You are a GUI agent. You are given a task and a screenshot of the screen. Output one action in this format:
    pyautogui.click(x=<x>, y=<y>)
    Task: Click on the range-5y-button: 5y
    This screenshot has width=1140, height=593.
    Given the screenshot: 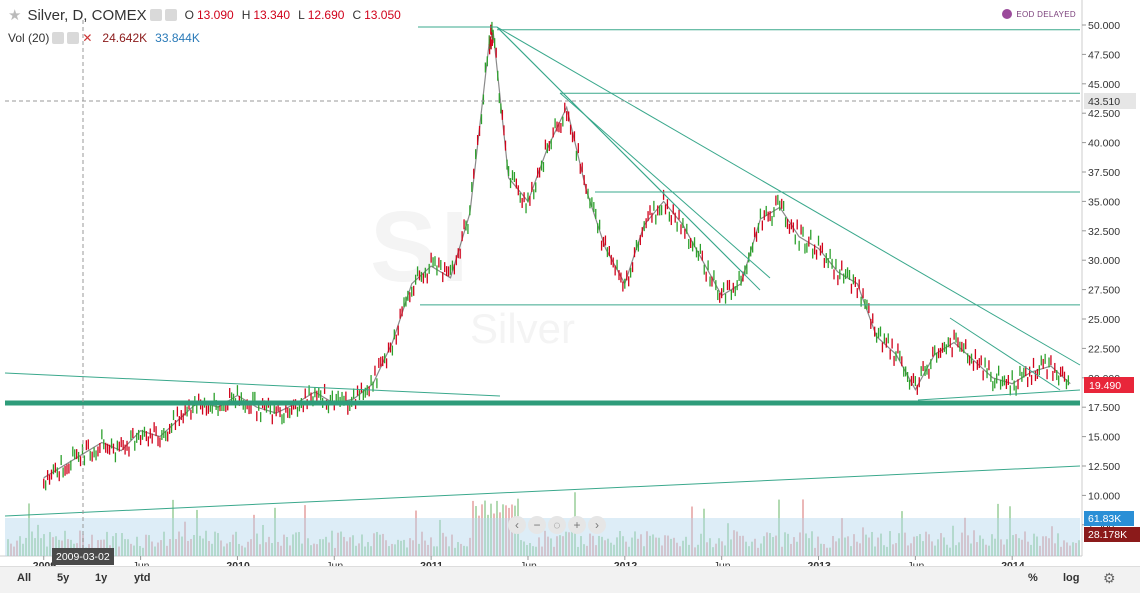 What is the action you would take?
    pyautogui.click(x=63, y=578)
    